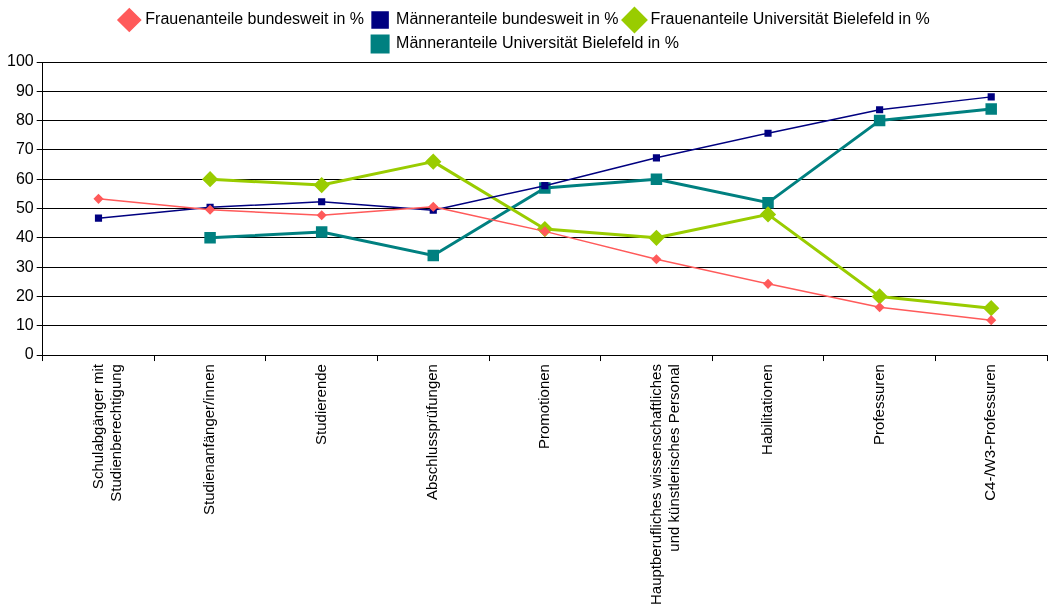 The width and height of the screenshot is (1059, 610). I want to click on y-tick-label: 10, so click(24, 325).